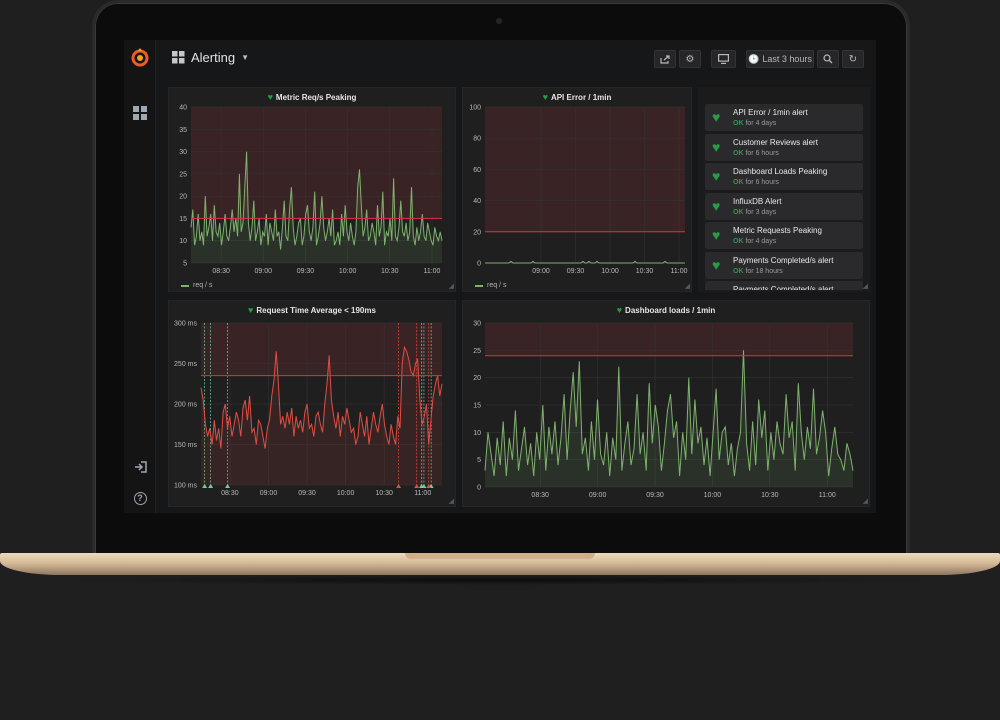  What do you see at coordinates (185, 405) in the screenshot?
I see `y-tick-label: 200 ms` at bounding box center [185, 405].